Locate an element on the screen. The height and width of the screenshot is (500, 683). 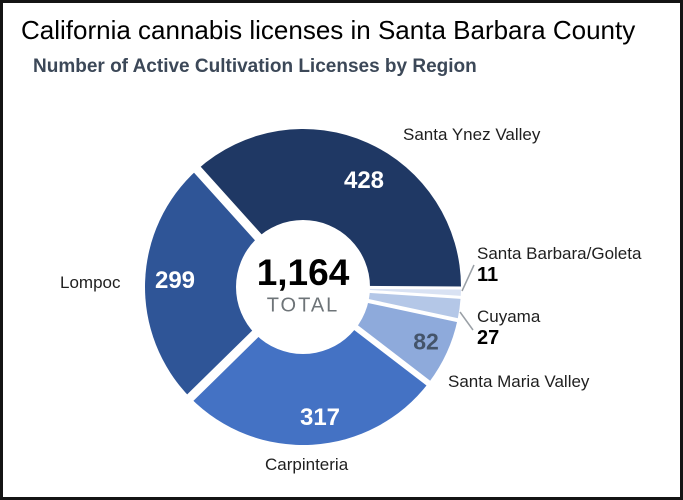
value-label-santa-ynez-valley: 428 is located at coordinates (364, 180).